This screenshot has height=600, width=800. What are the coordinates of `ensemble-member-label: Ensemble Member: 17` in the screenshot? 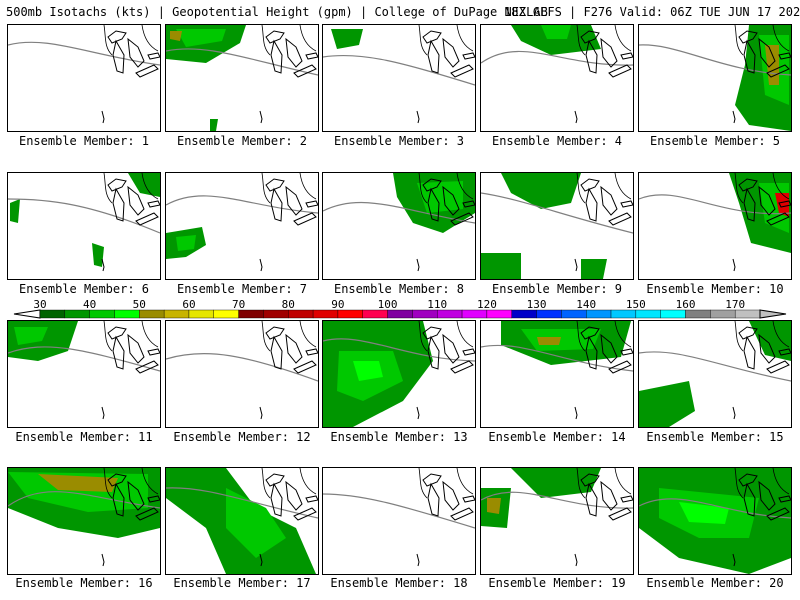 It's located at (242, 583).